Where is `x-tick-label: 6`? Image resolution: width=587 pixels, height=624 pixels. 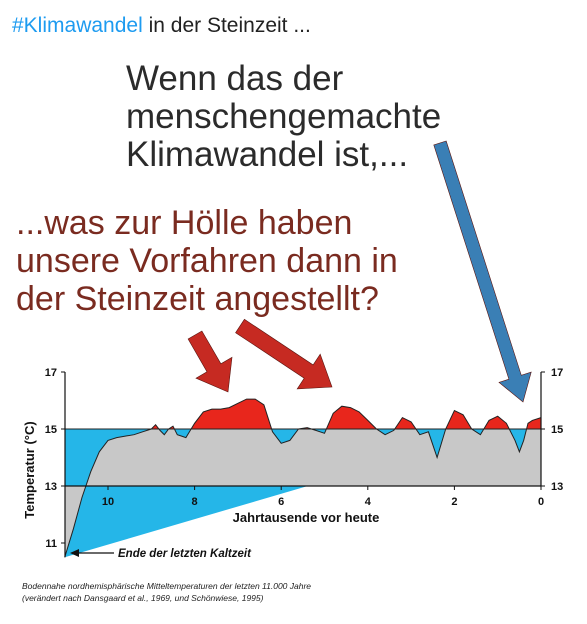
x-tick-label: 6 is located at coordinates (281, 502).